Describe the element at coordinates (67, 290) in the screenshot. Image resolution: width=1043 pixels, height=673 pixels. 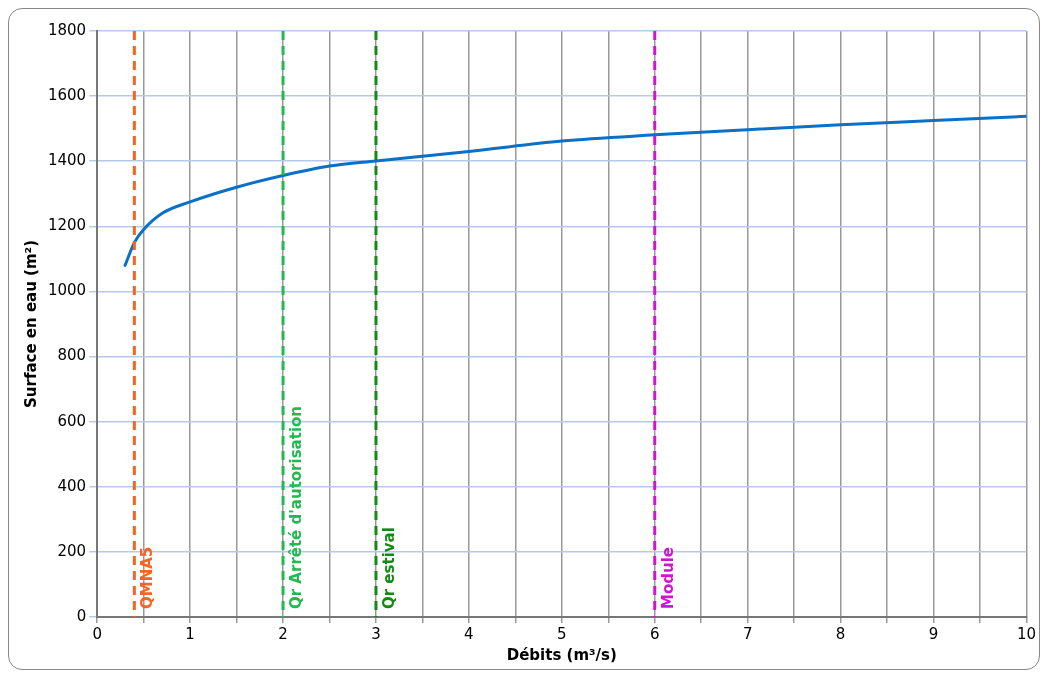
I see `y-tick-label: 1000` at that location.